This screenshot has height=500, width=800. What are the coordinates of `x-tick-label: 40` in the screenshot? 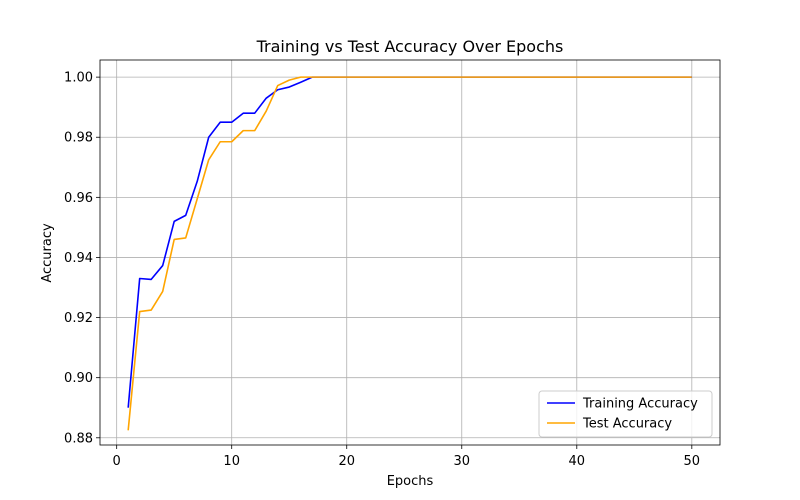 It's located at (577, 461).